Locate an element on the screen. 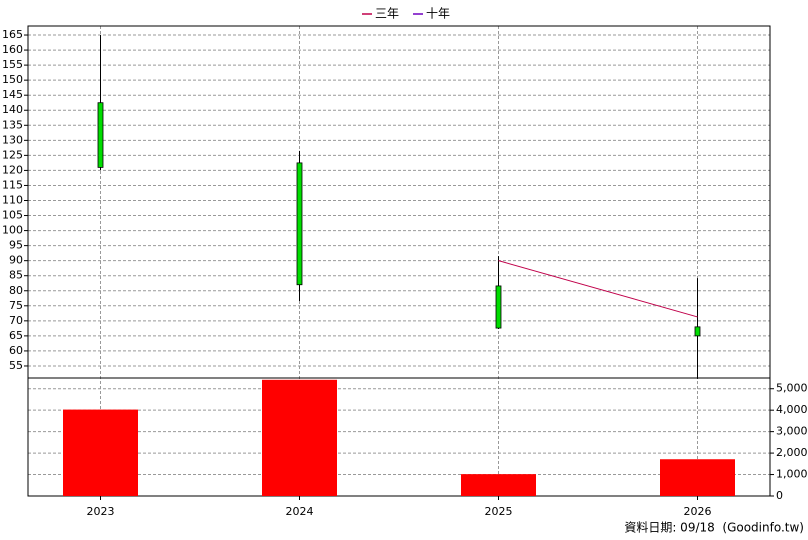 The width and height of the screenshot is (808, 540). y-tick-label: 135 is located at coordinates (12, 124).